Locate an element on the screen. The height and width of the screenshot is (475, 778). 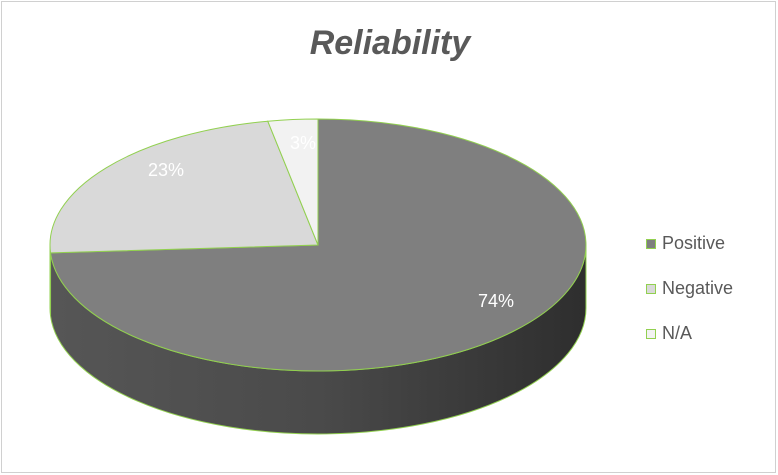
data-label-positive: 74% is located at coordinates (496, 301).